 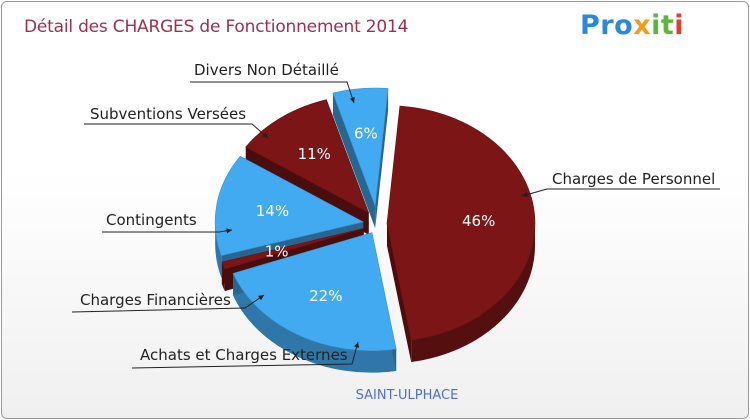 What do you see at coordinates (633, 179) in the screenshot?
I see `category-label: Charges de Personnel` at bounding box center [633, 179].